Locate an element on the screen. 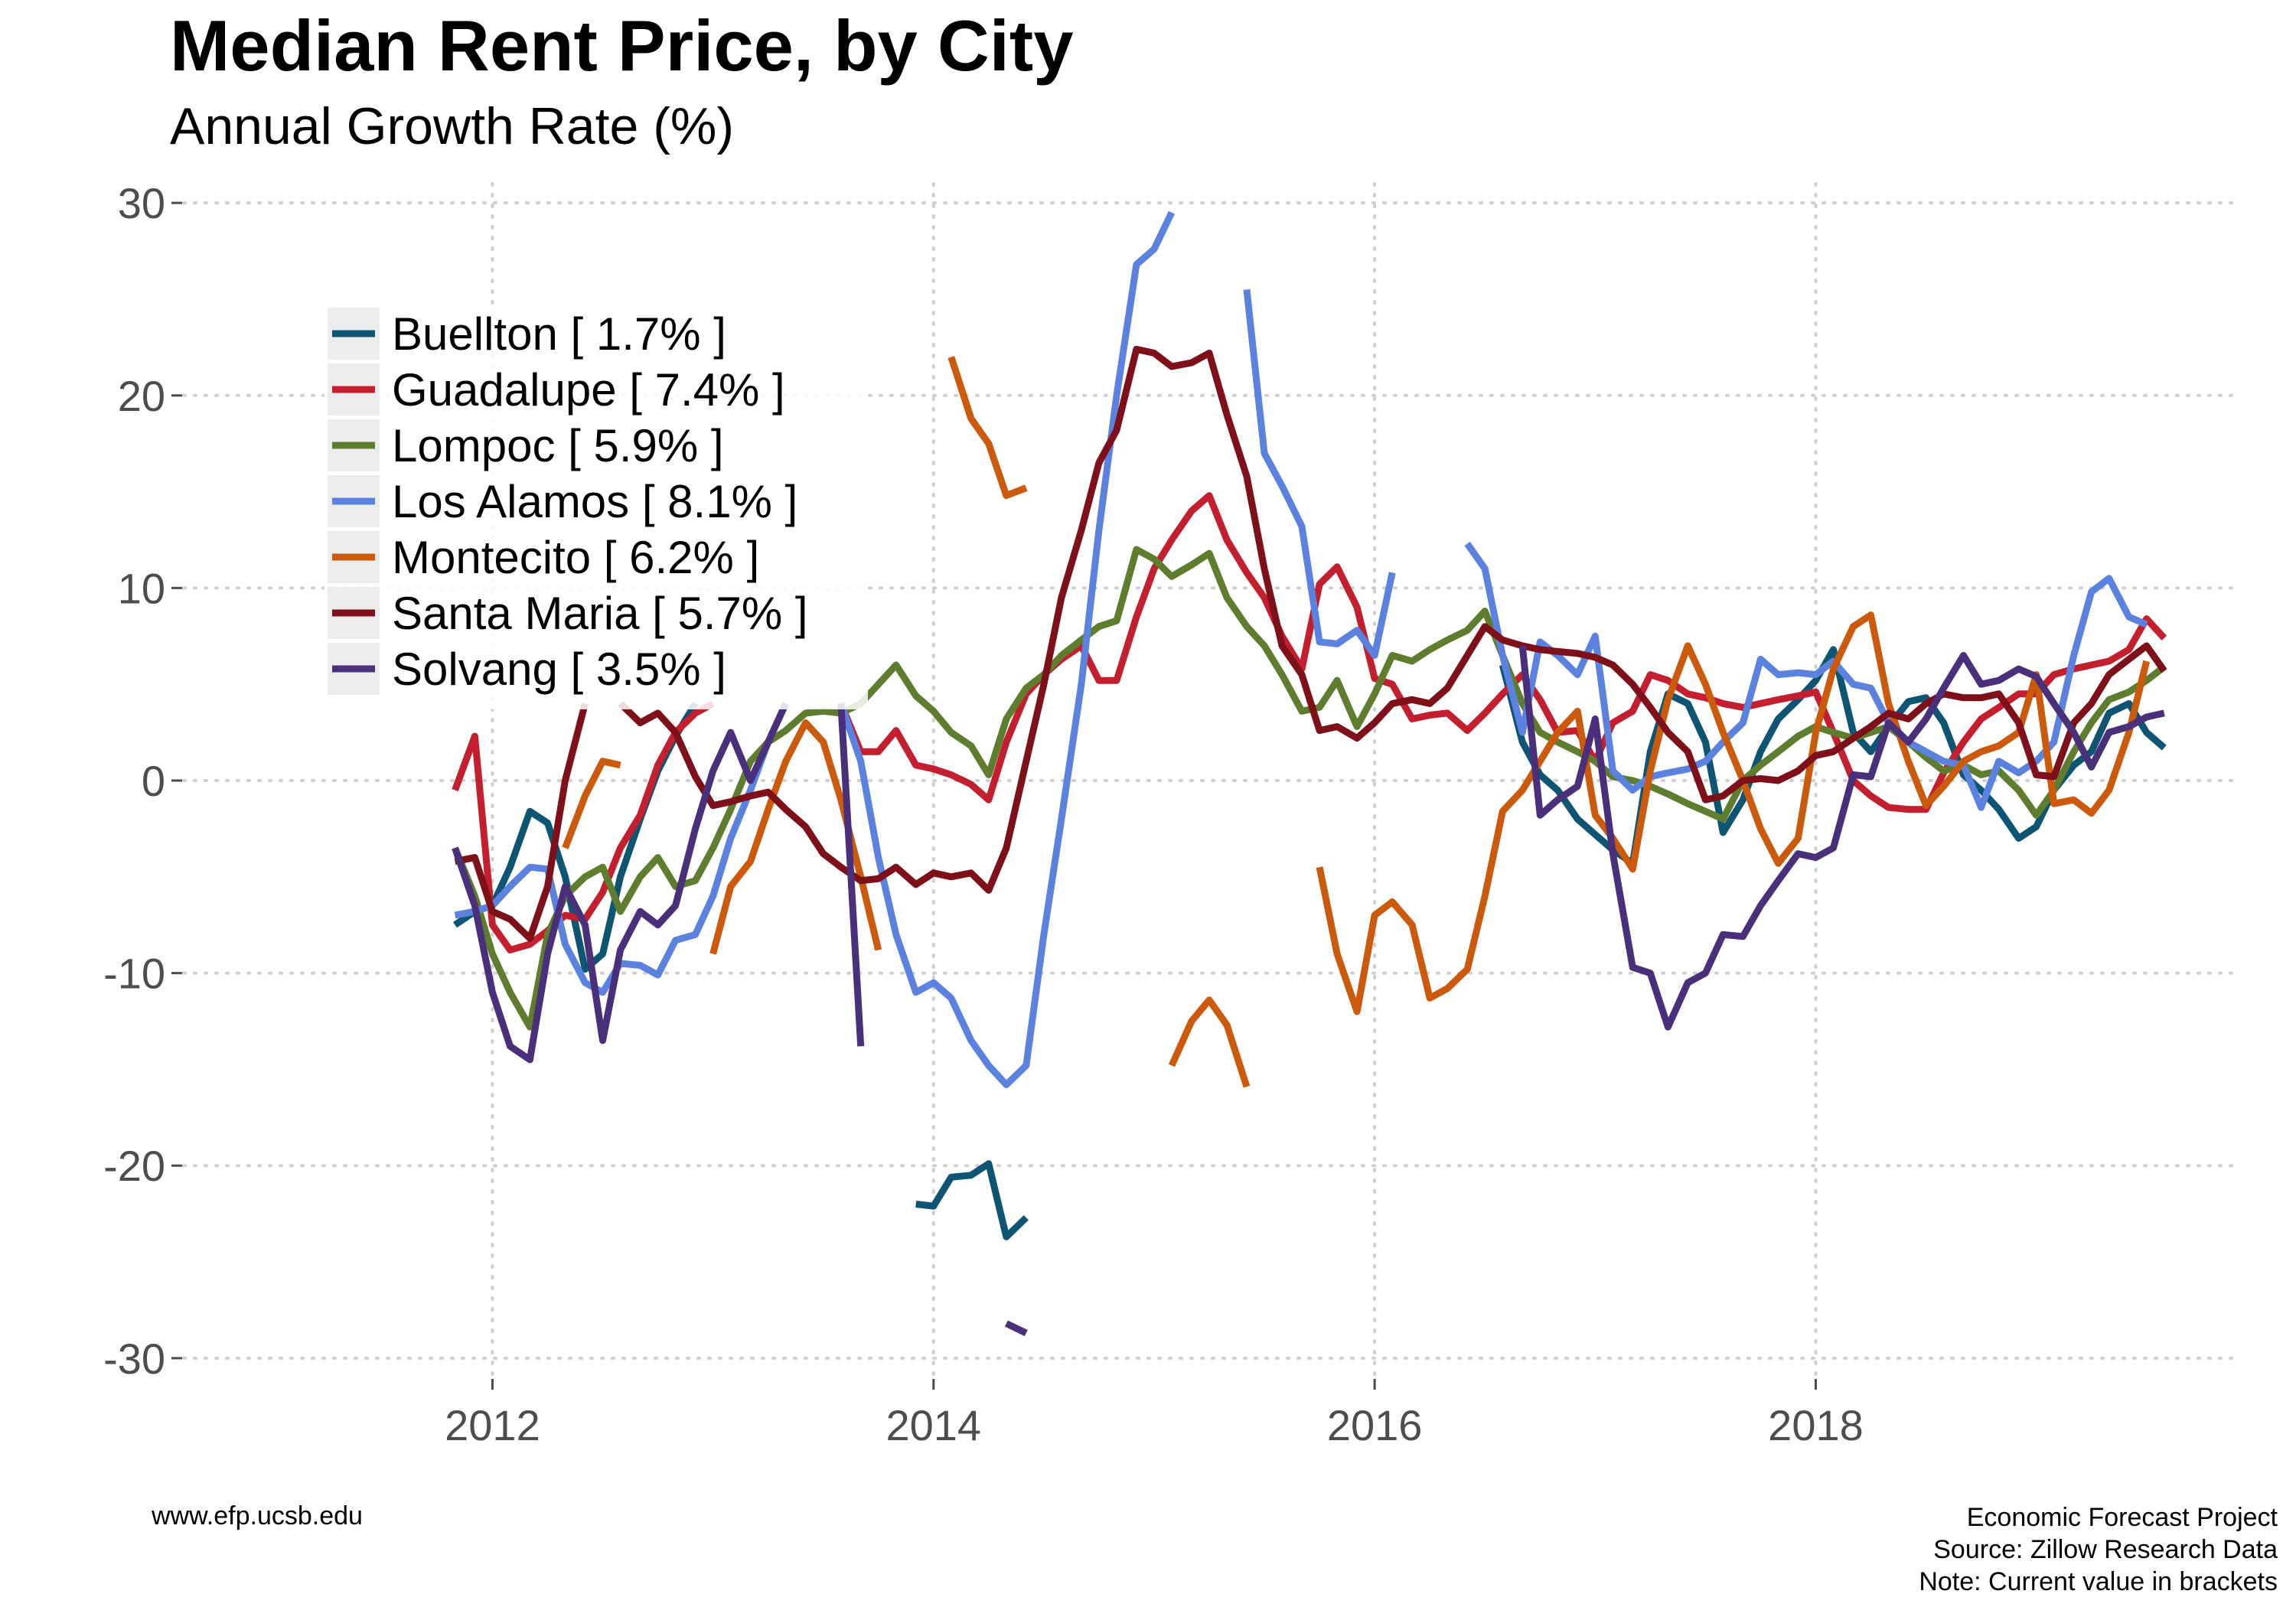  y-tick-label: -20 is located at coordinates (134, 1166).